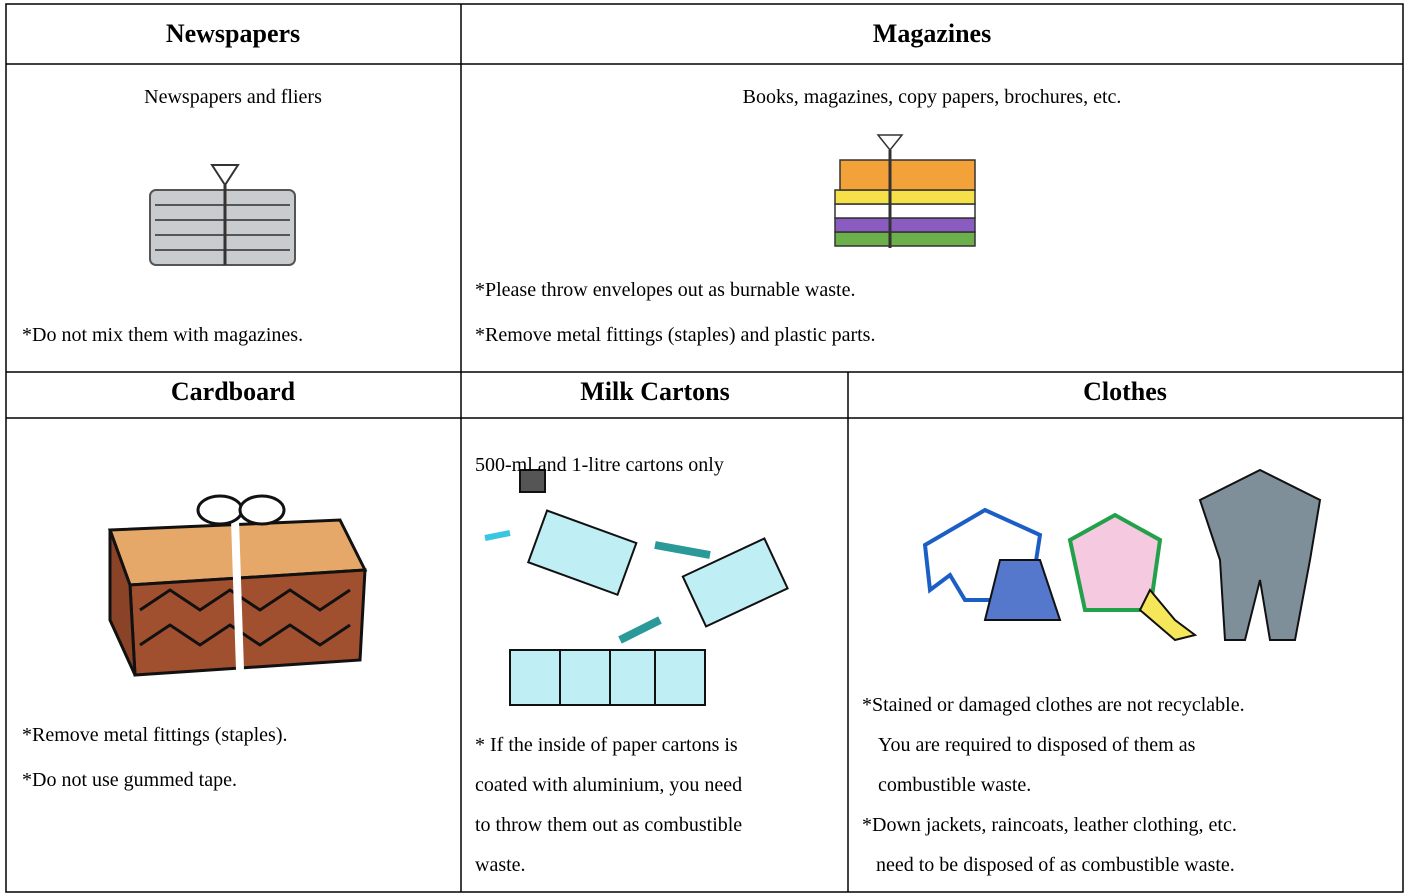  What do you see at coordinates (500, 865) in the screenshot?
I see `section-note: waste.` at bounding box center [500, 865].